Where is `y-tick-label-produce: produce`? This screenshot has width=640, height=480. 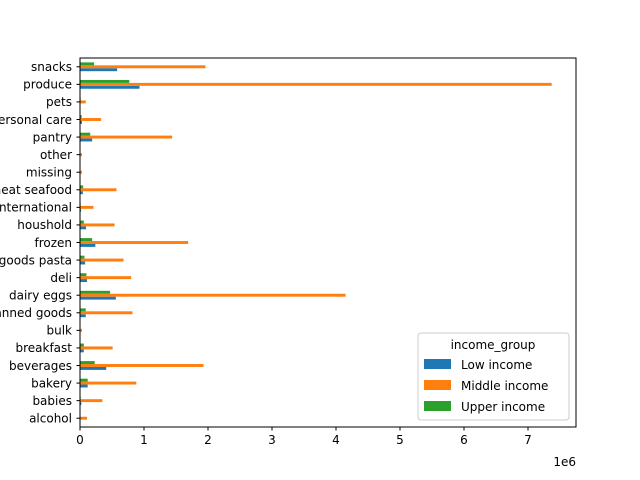
y-tick-label-produce: produce is located at coordinates (47, 85).